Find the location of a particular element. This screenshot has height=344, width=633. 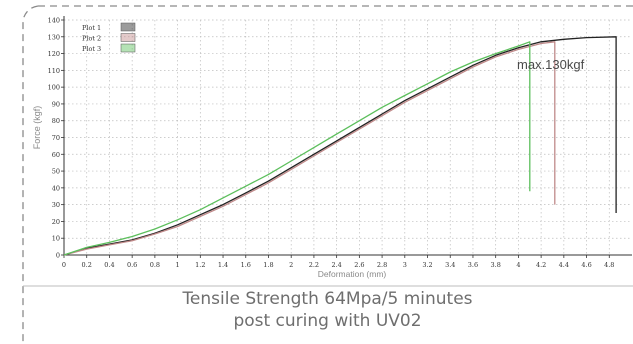

x-tick-label: 4.4 is located at coordinates (564, 265).